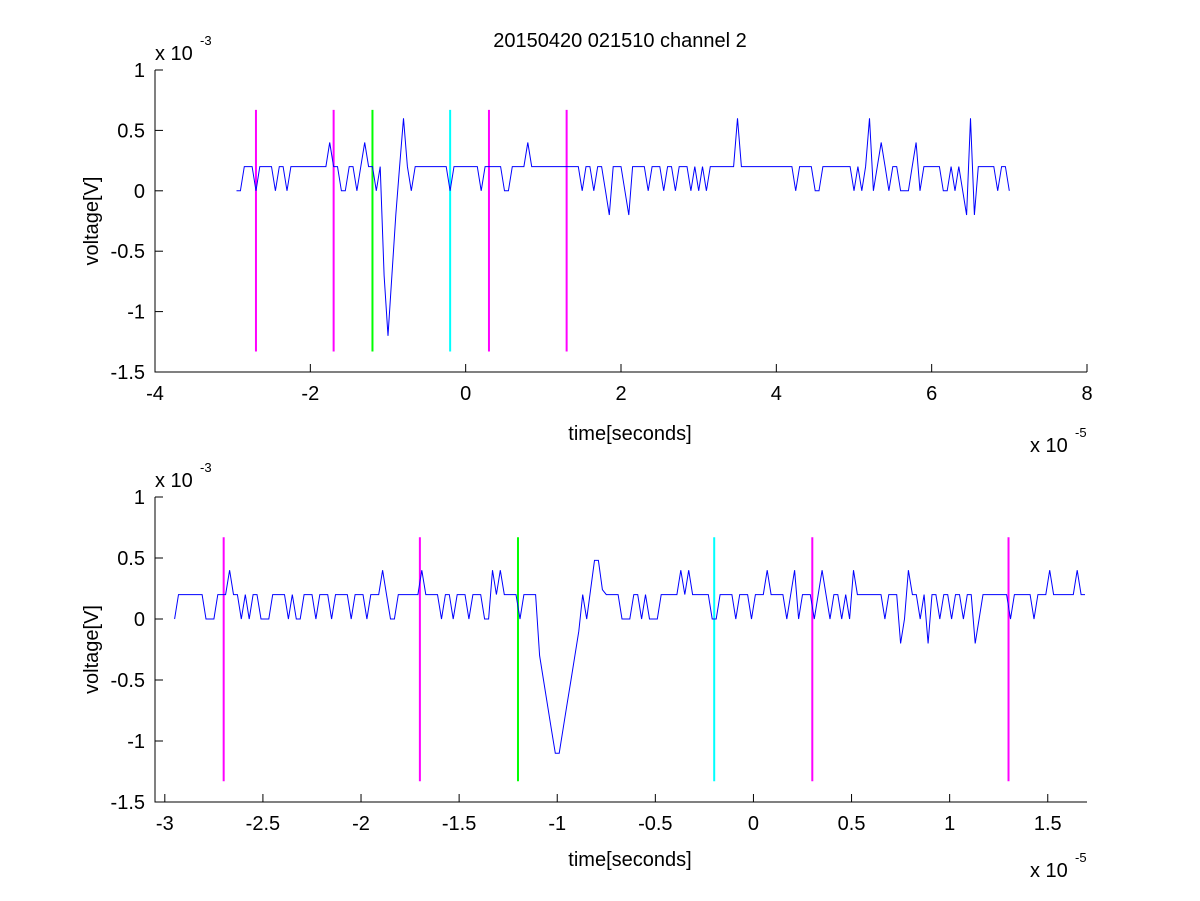 The height and width of the screenshot is (901, 1200). What do you see at coordinates (263, 824) in the screenshot?
I see `x-tick-label: -2.5` at bounding box center [263, 824].